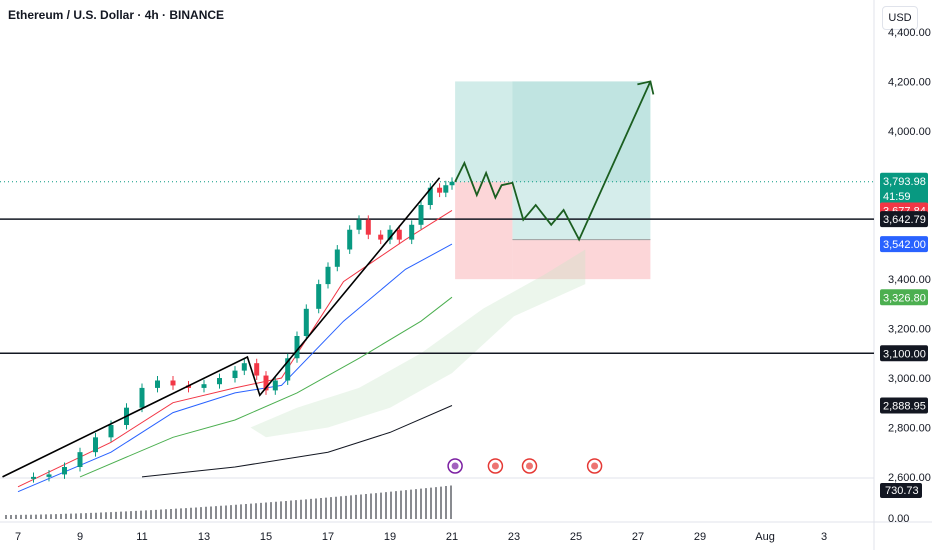 The height and width of the screenshot is (550, 932). I want to click on x-tick-label: 13, so click(204, 537).